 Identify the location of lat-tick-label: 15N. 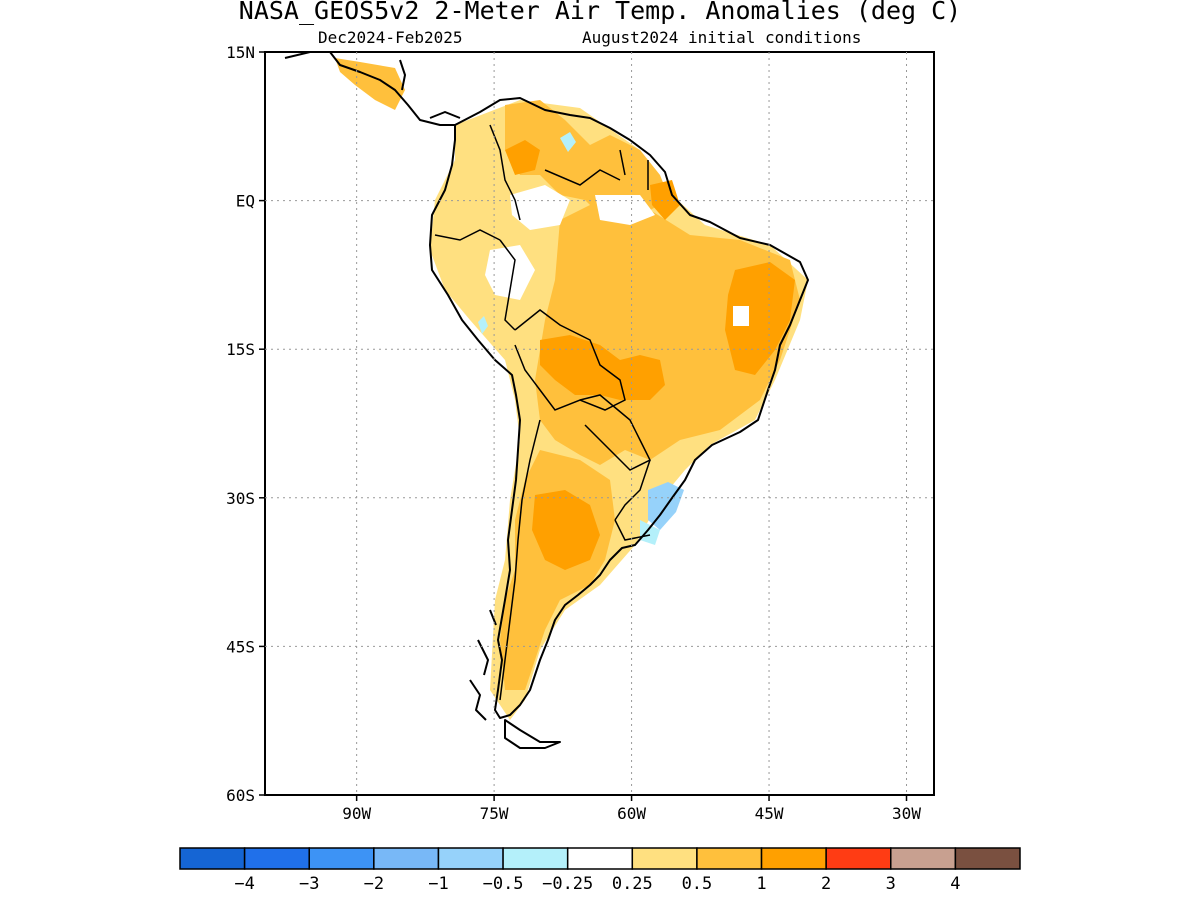
(240, 52).